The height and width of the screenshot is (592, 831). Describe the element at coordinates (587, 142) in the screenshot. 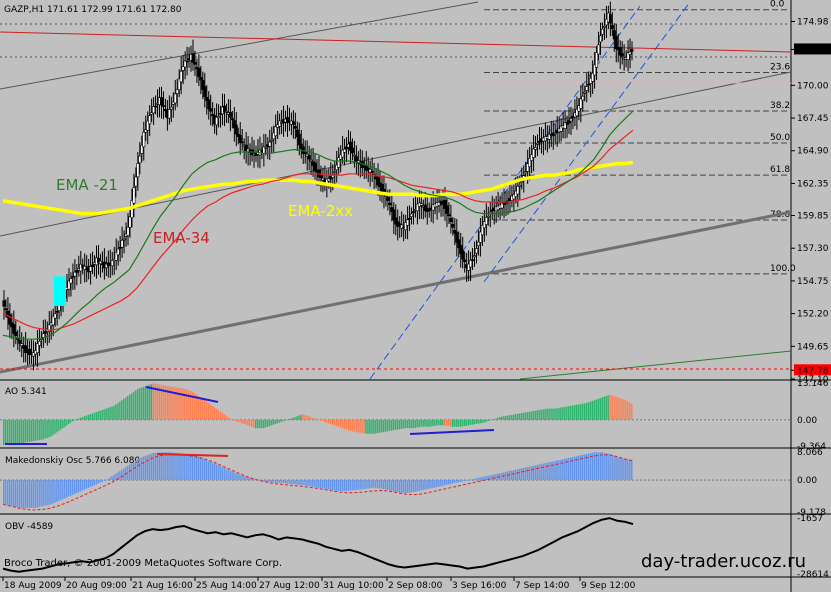

I see `trend-line` at that location.